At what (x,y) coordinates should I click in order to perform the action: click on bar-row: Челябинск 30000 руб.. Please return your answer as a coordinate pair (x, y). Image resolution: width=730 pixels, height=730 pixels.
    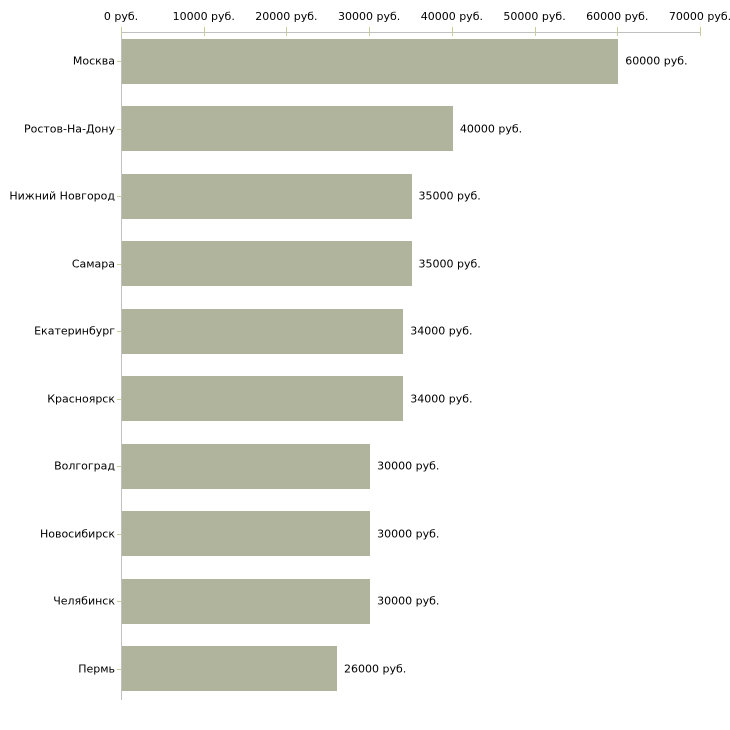
    Looking at the image, I should click on (365, 601).